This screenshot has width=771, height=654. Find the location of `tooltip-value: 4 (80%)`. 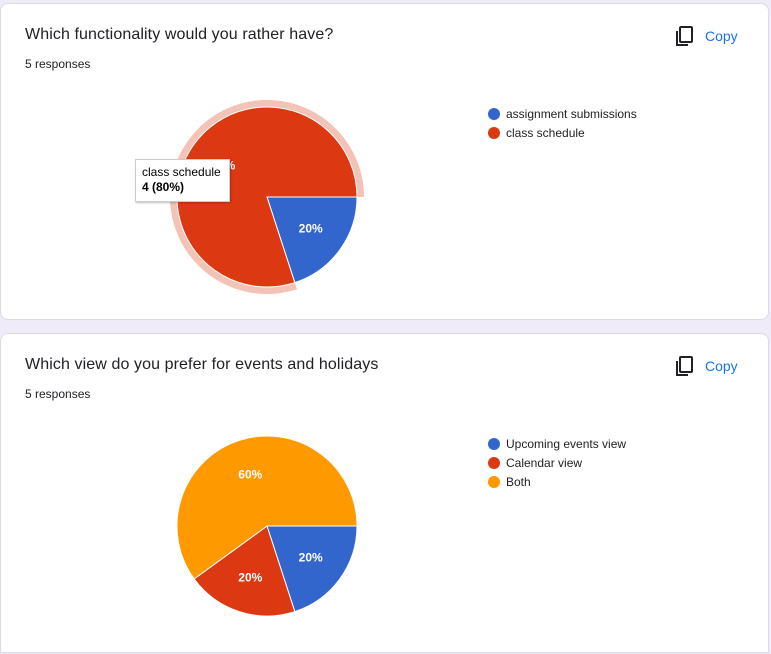

tooltip-value: 4 (80%) is located at coordinates (163, 187).